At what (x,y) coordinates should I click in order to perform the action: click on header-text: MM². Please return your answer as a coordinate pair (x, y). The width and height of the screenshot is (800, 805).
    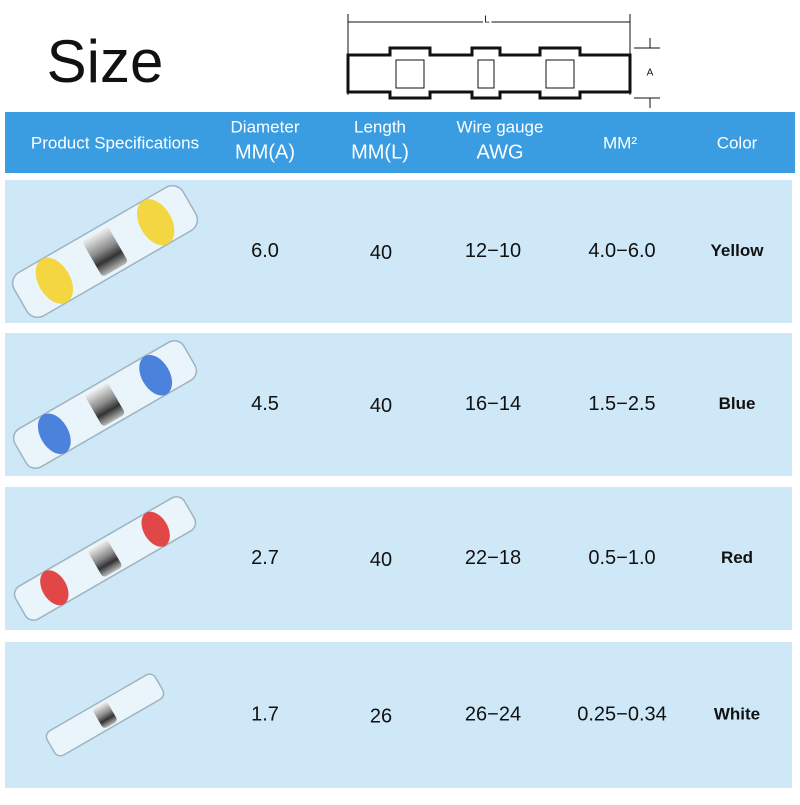
    Looking at the image, I should click on (620, 142).